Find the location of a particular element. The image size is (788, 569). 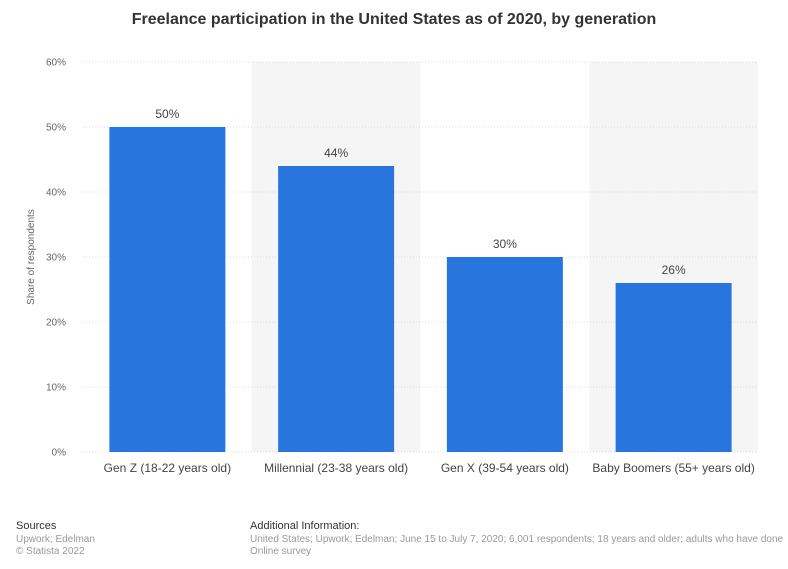

y-tick-label: 0% is located at coordinates (59, 453).